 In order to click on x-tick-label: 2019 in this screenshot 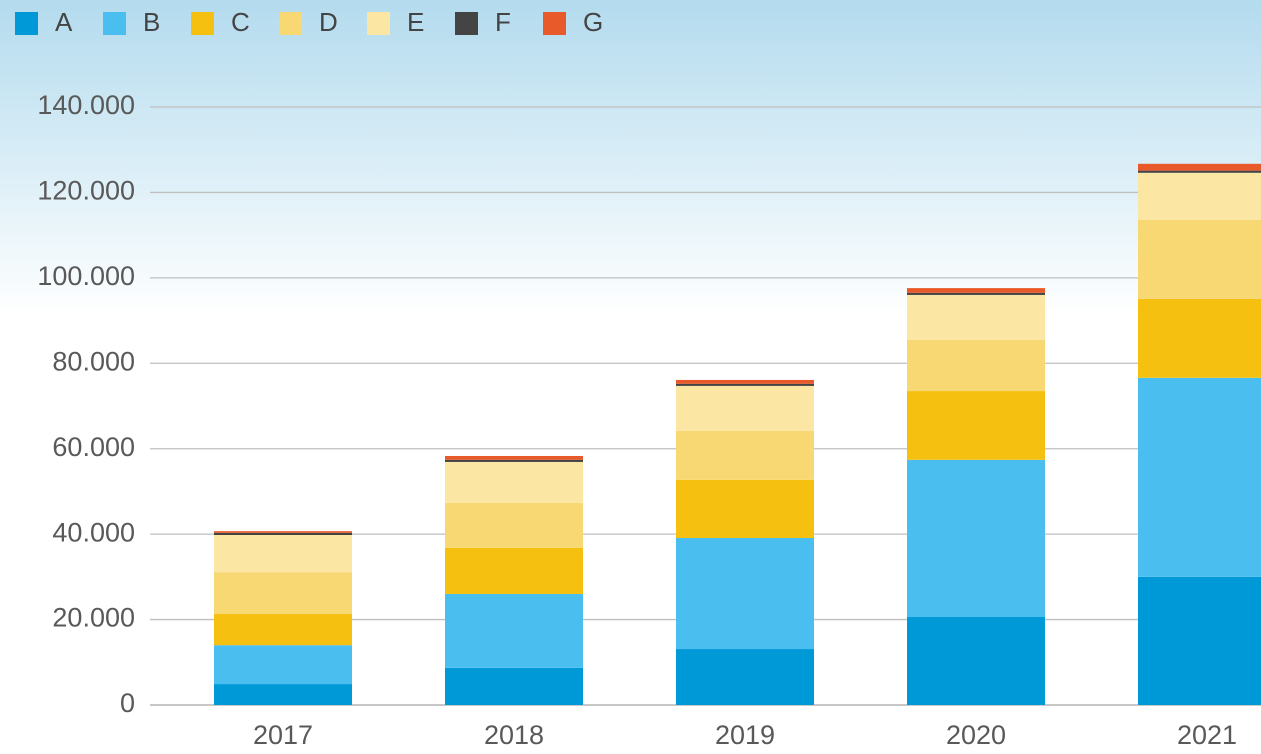, I will do `click(745, 735)`.